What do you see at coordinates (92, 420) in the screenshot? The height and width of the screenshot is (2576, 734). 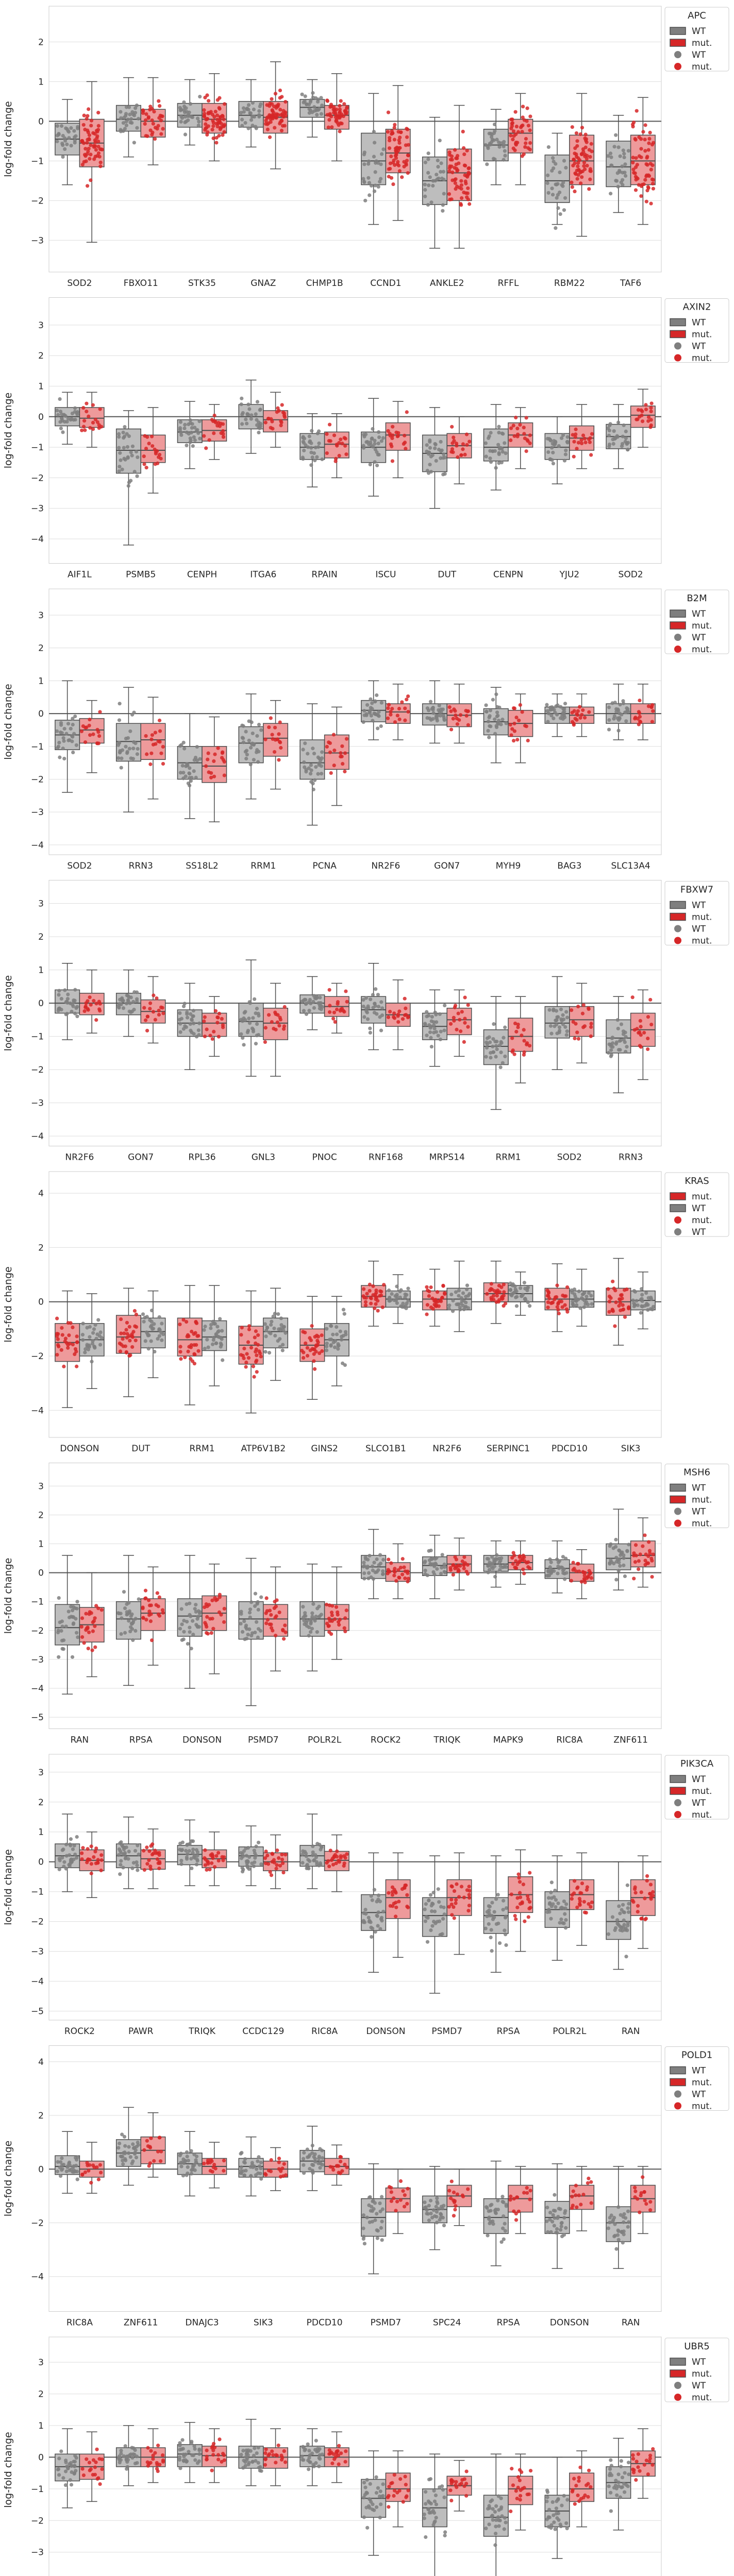 I see `box-mut-aif1l` at bounding box center [92, 420].